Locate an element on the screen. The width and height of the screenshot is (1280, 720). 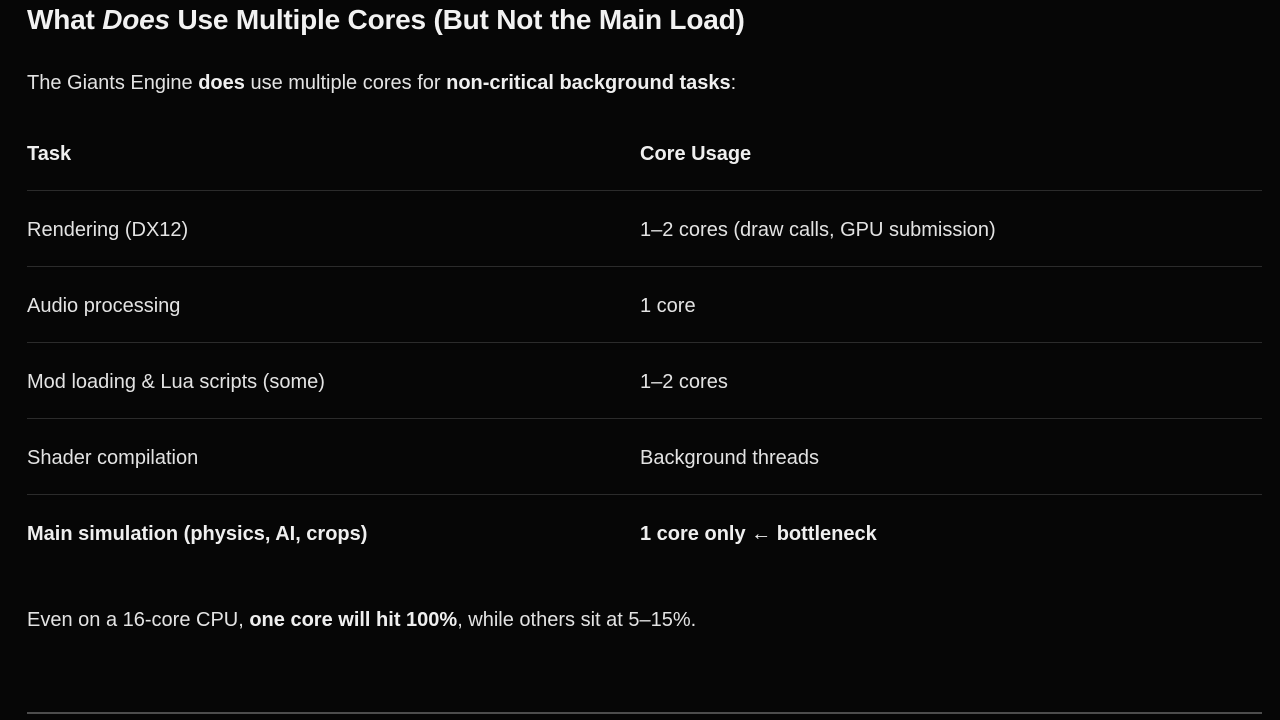
table-header: Task Core Usage is located at coordinates (644, 154).